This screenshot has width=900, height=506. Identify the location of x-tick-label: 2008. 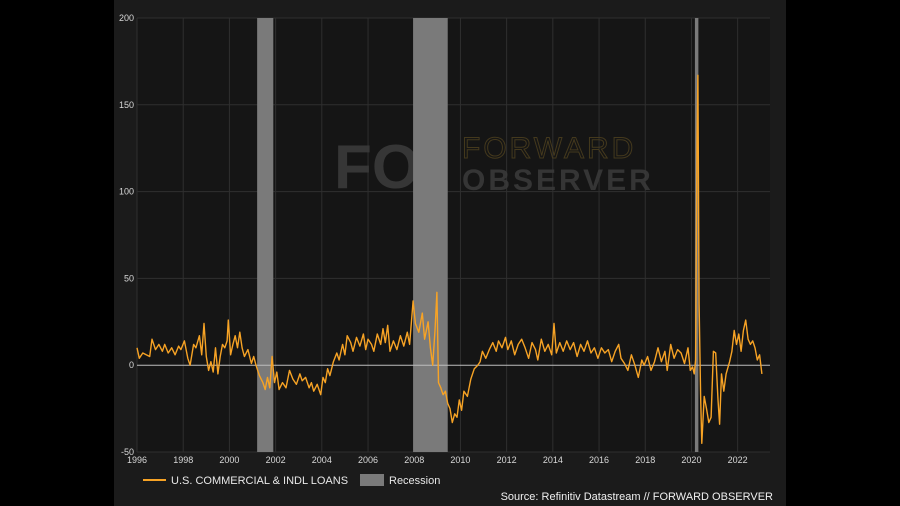
(414, 460).